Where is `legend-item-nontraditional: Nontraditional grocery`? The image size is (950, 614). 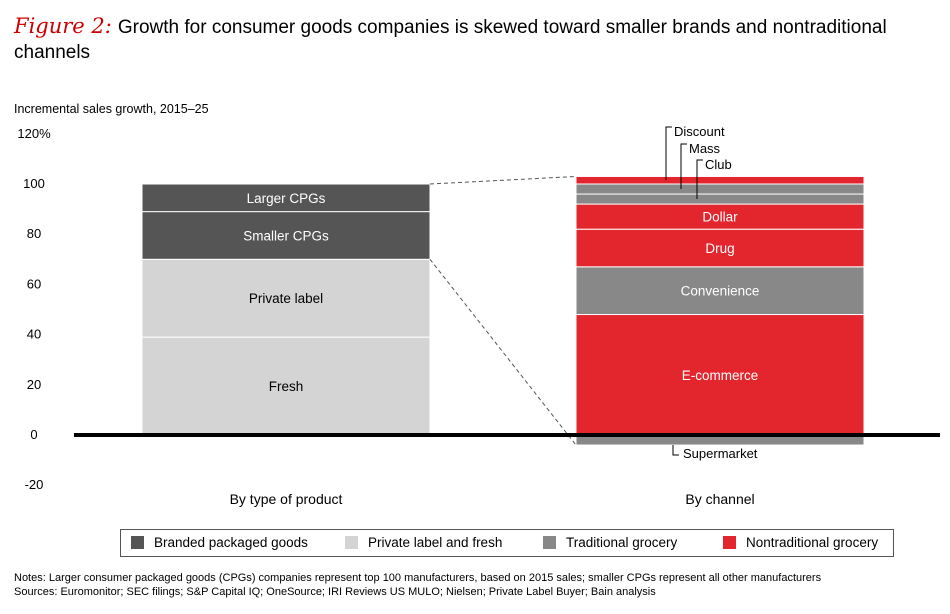
legend-item-nontraditional: Nontraditional grocery is located at coordinates (800, 542).